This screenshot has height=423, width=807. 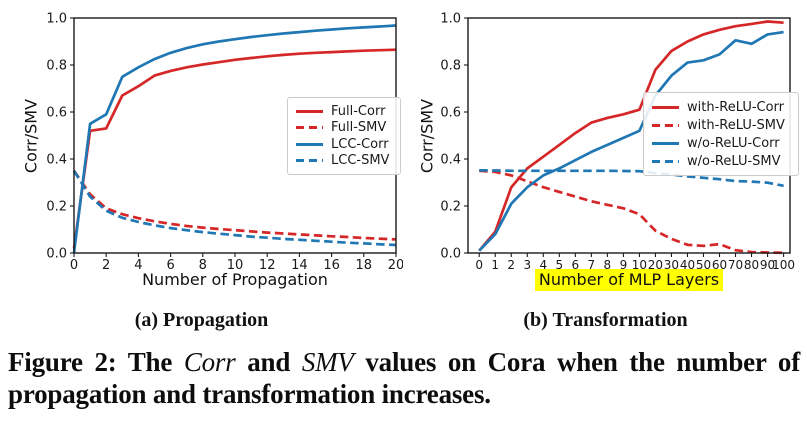 I want to click on with-relu-smv-line-sample, so click(x=665, y=125).